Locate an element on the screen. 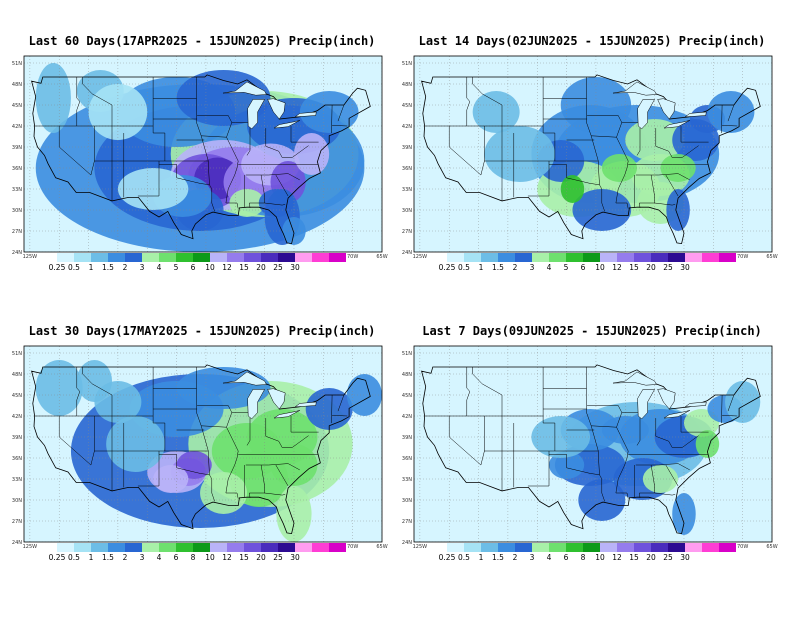 This screenshot has width=800, height=618. legend-tick-label: 3 is located at coordinates (532, 267).